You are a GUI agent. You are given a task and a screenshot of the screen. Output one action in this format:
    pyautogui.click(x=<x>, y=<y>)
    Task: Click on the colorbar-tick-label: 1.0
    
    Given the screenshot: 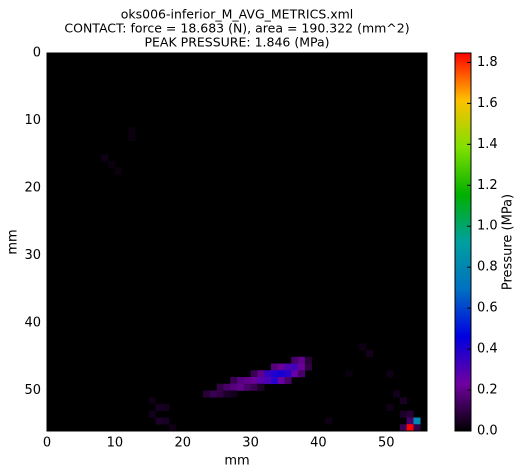 What is the action you would take?
    pyautogui.click(x=487, y=226)
    